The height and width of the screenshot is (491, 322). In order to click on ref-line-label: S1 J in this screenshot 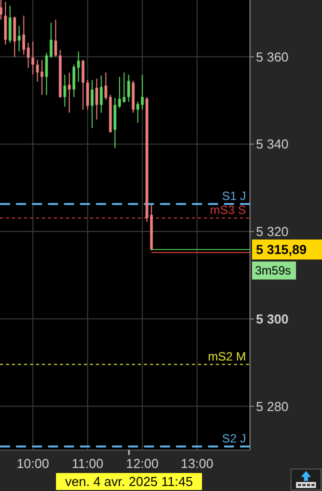, I will do `click(234, 196)`.